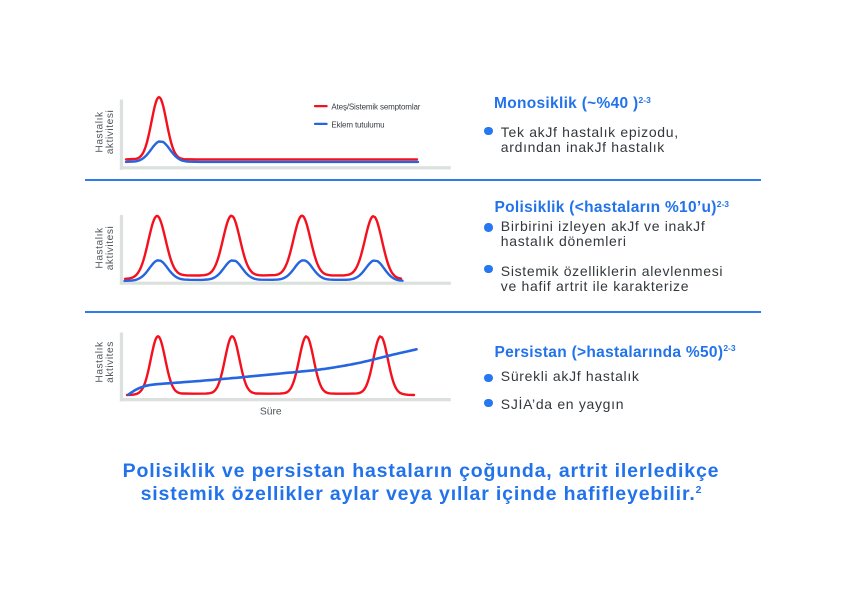  Describe the element at coordinates (110, 362) in the screenshot. I see `svg-text: aktivites` at that location.